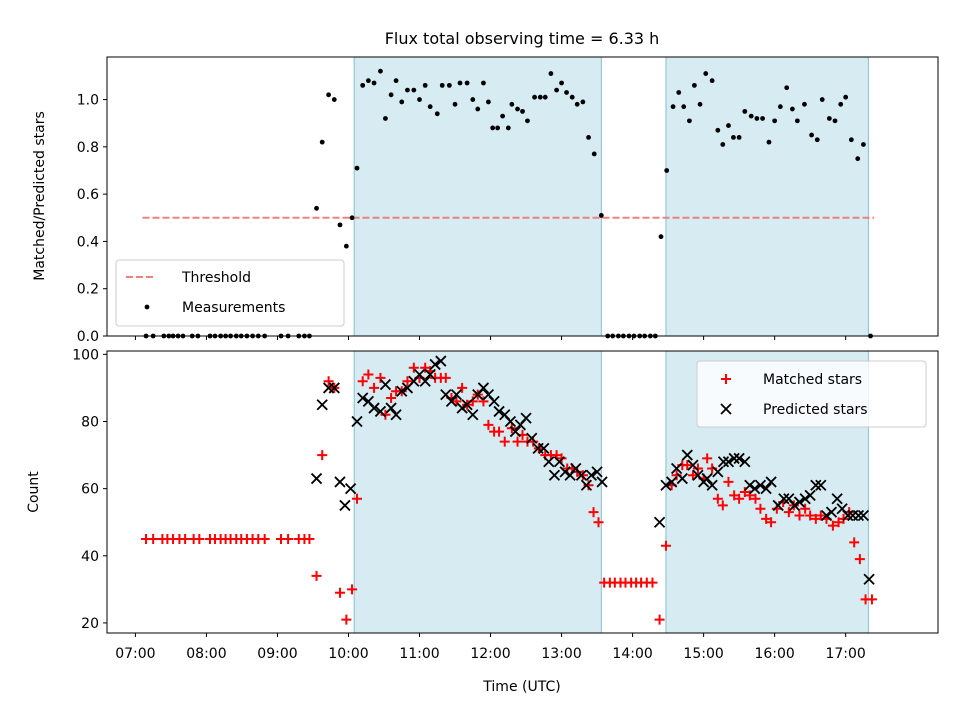 The width and height of the screenshot is (960, 720). Describe the element at coordinates (490, 654) in the screenshot. I see `x-tick-label: 12:00` at that location.